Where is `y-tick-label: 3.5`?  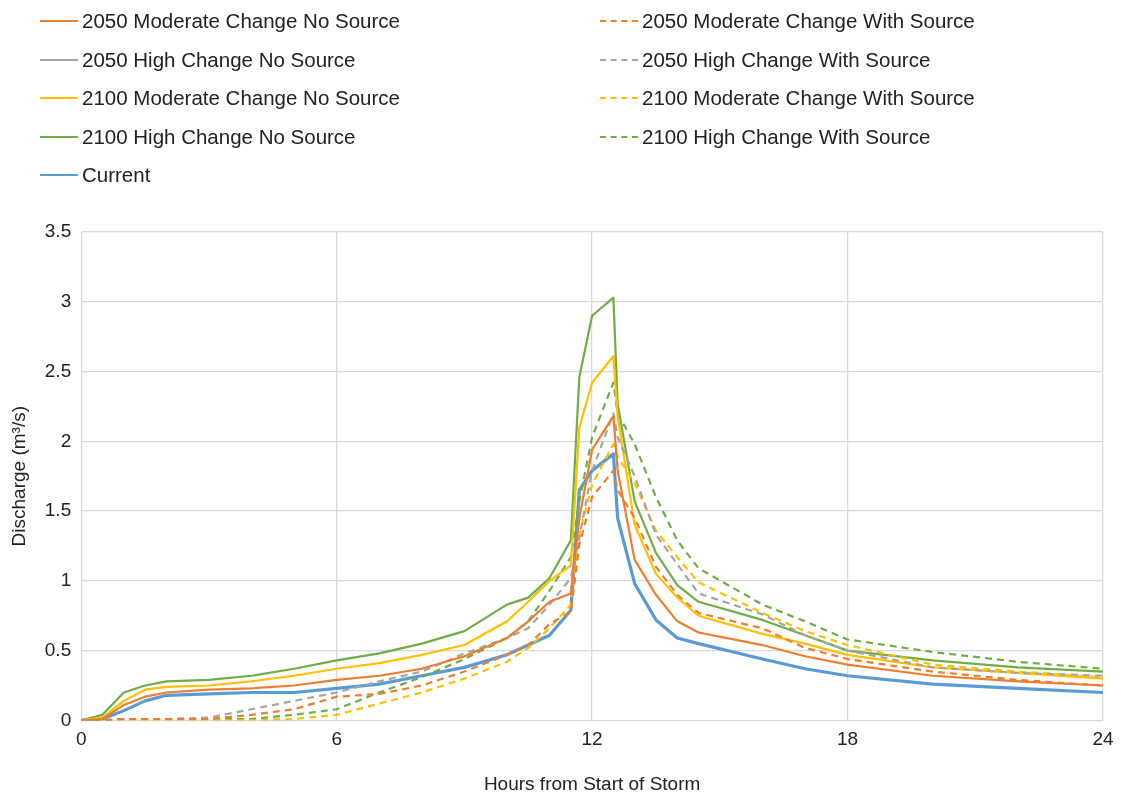
y-tick-label: 3.5 is located at coordinates (58, 231).